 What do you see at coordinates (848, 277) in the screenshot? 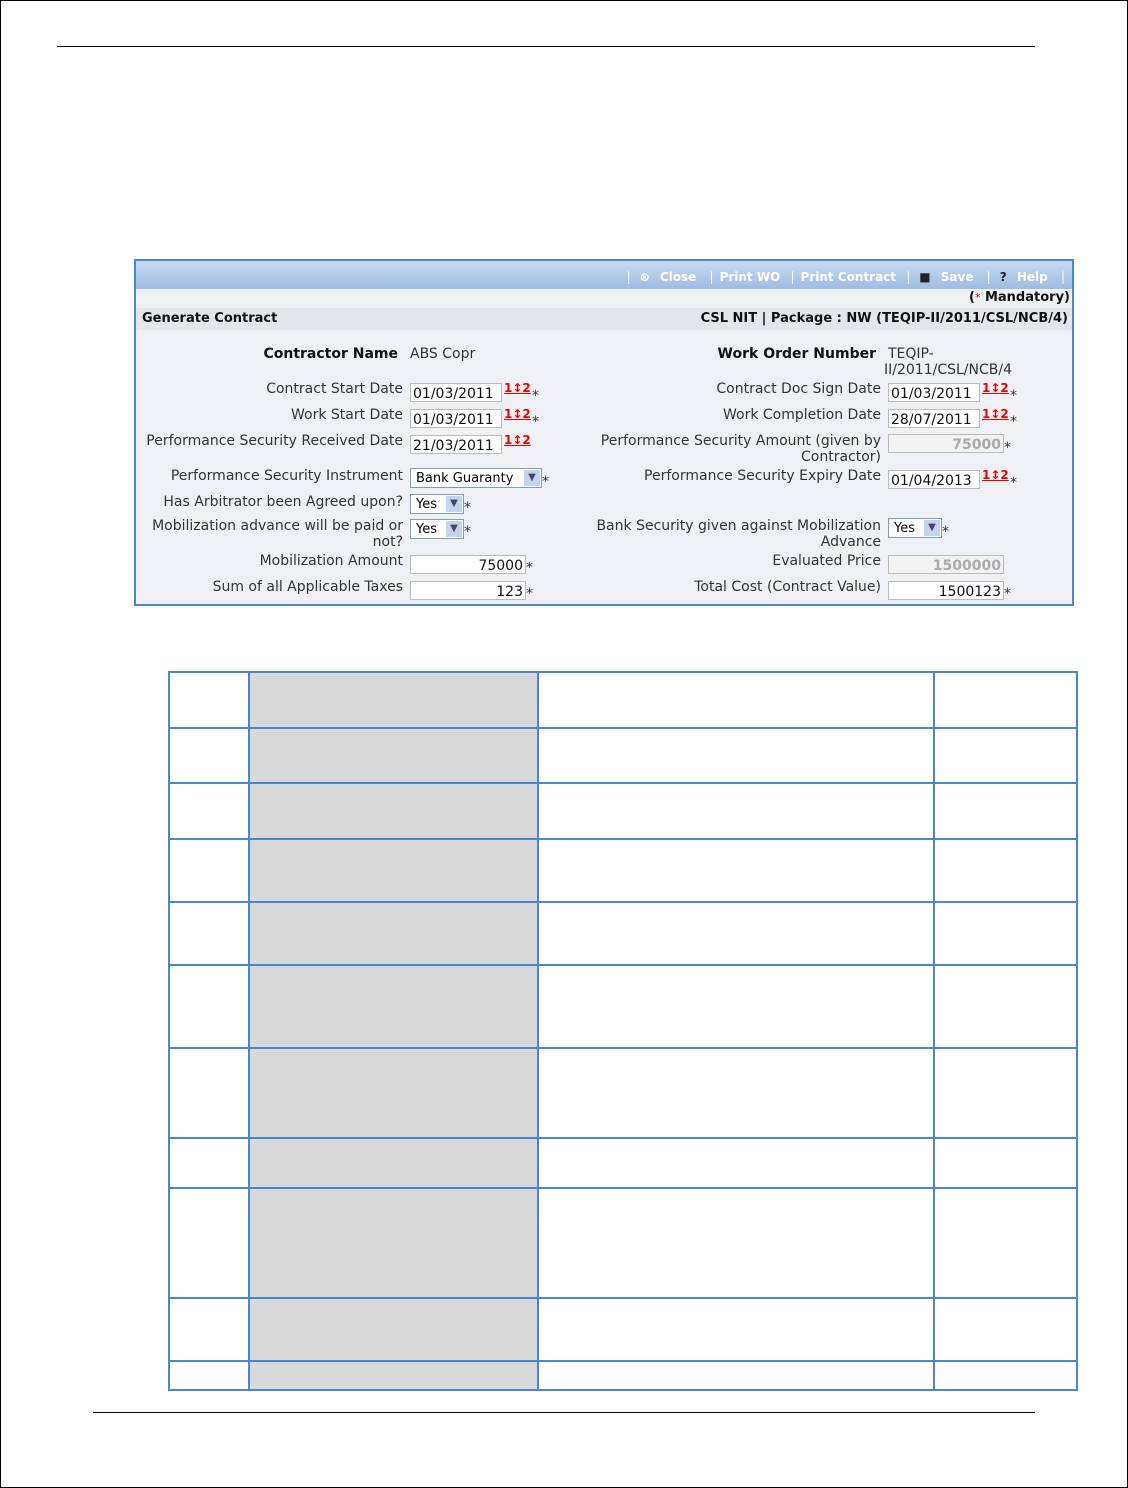
I see `print-contract-button: Print Contract` at bounding box center [848, 277].